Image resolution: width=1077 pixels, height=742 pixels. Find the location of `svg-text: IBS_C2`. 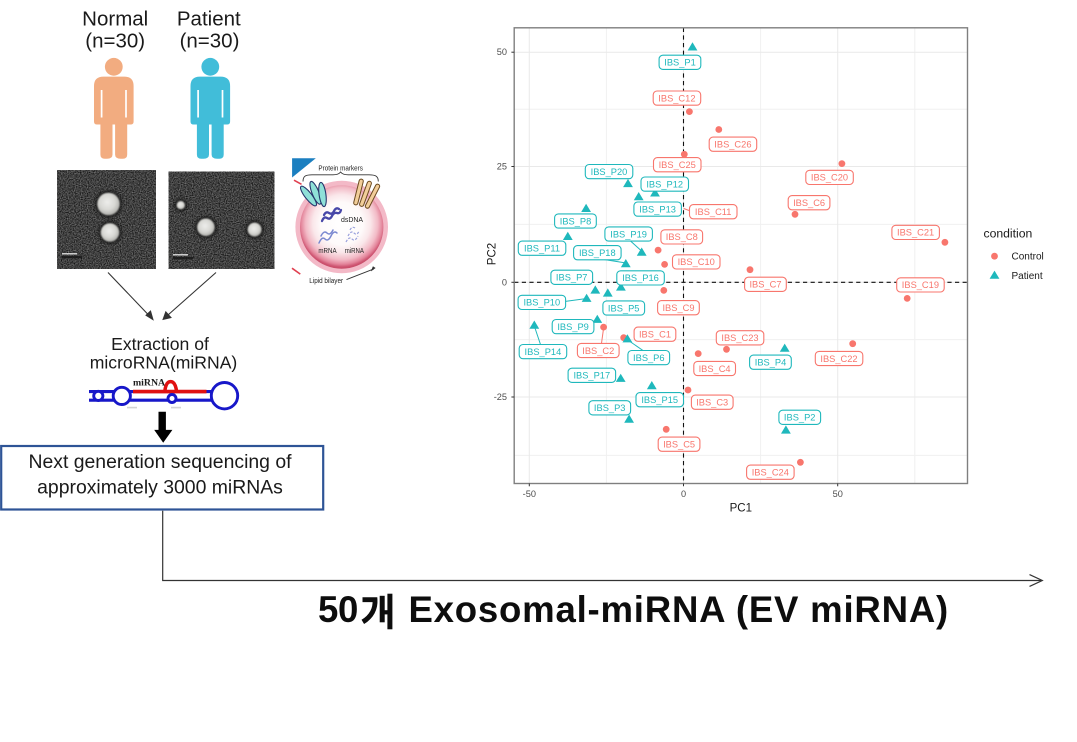

svg-text: IBS_C2 is located at coordinates (598, 351).